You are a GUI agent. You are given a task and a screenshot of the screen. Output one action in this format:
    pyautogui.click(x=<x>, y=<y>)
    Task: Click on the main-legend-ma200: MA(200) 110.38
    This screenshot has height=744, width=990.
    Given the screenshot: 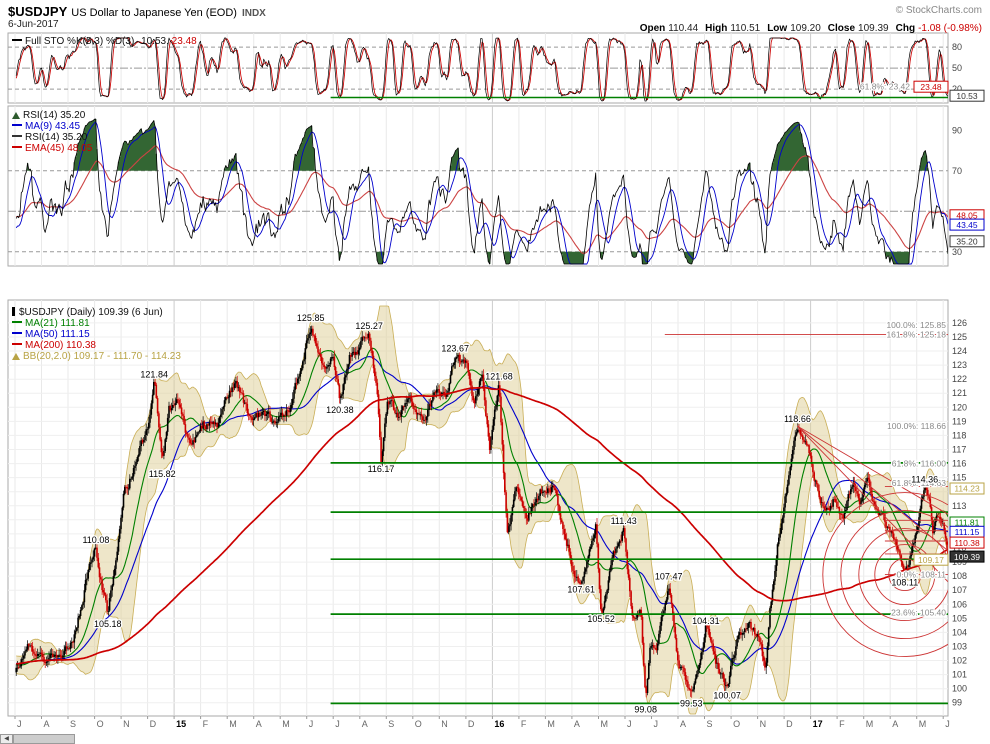 What is the action you would take?
    pyautogui.click(x=96, y=345)
    